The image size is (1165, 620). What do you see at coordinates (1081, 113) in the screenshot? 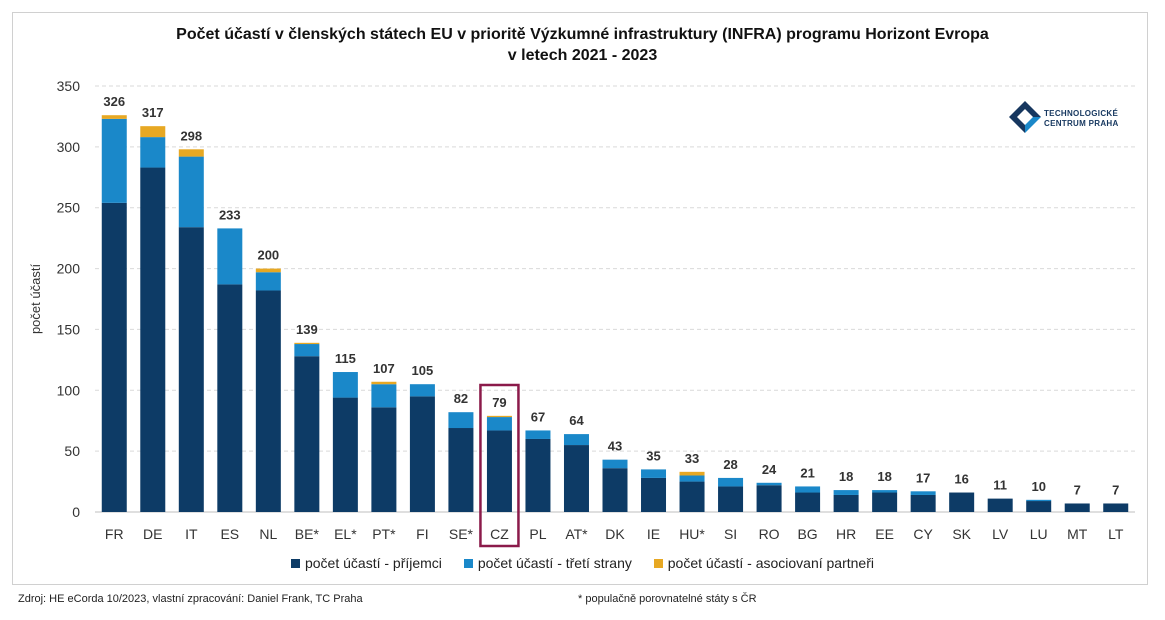
I see `logo-line1: TECHNOLOGICKÉ` at bounding box center [1081, 113].